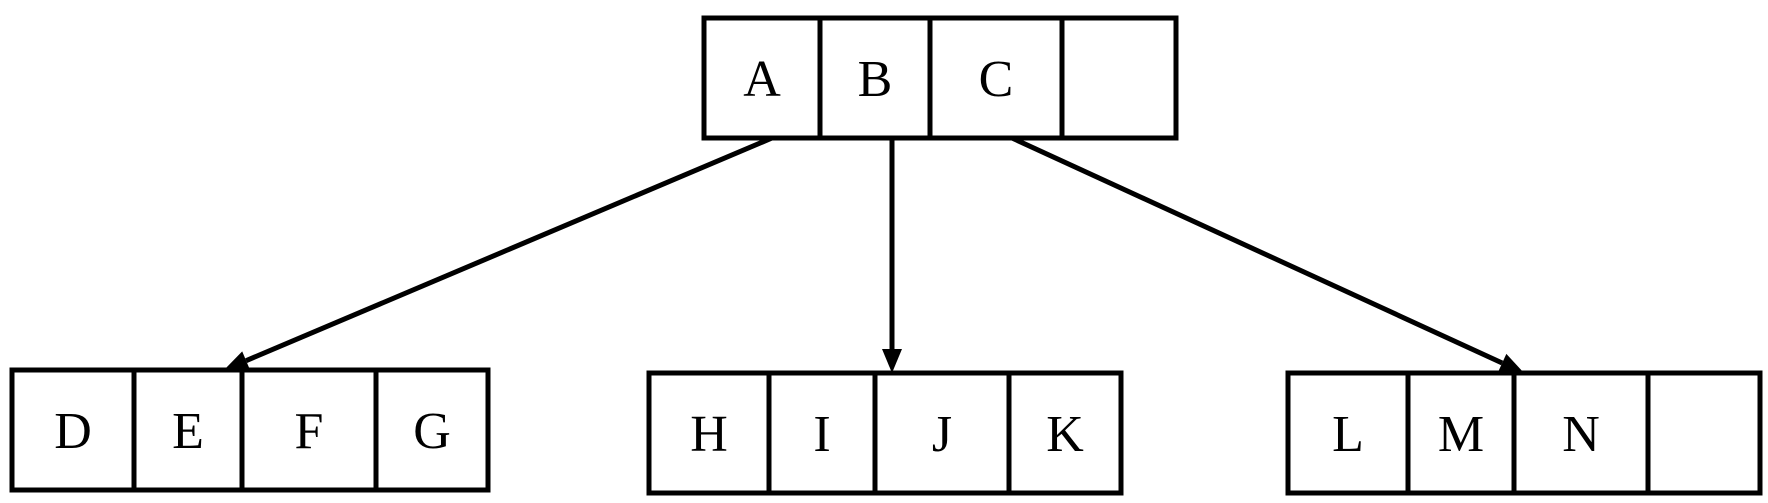 Image resolution: width=1768 pixels, height=503 pixels. I want to click on node-cell: B, so click(875, 78).